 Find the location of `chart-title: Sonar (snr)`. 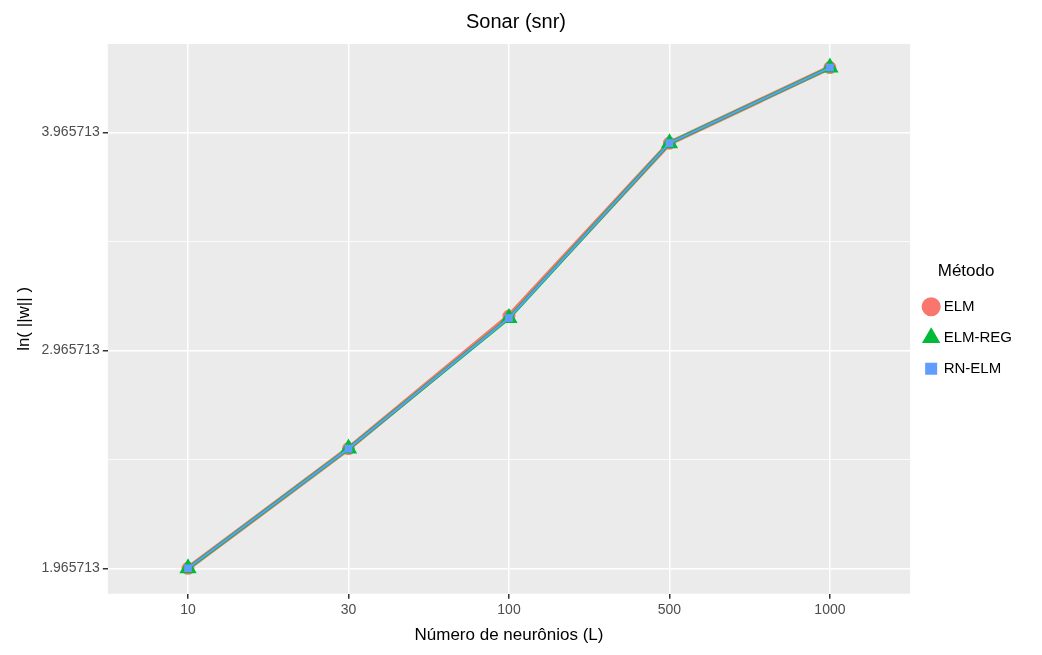

chart-title: Sonar (snr) is located at coordinates (516, 20).